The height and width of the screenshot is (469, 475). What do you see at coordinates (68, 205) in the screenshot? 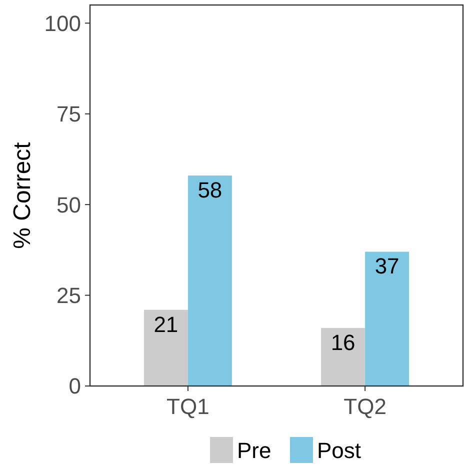
I see `y-tick-label: 50` at bounding box center [68, 205].